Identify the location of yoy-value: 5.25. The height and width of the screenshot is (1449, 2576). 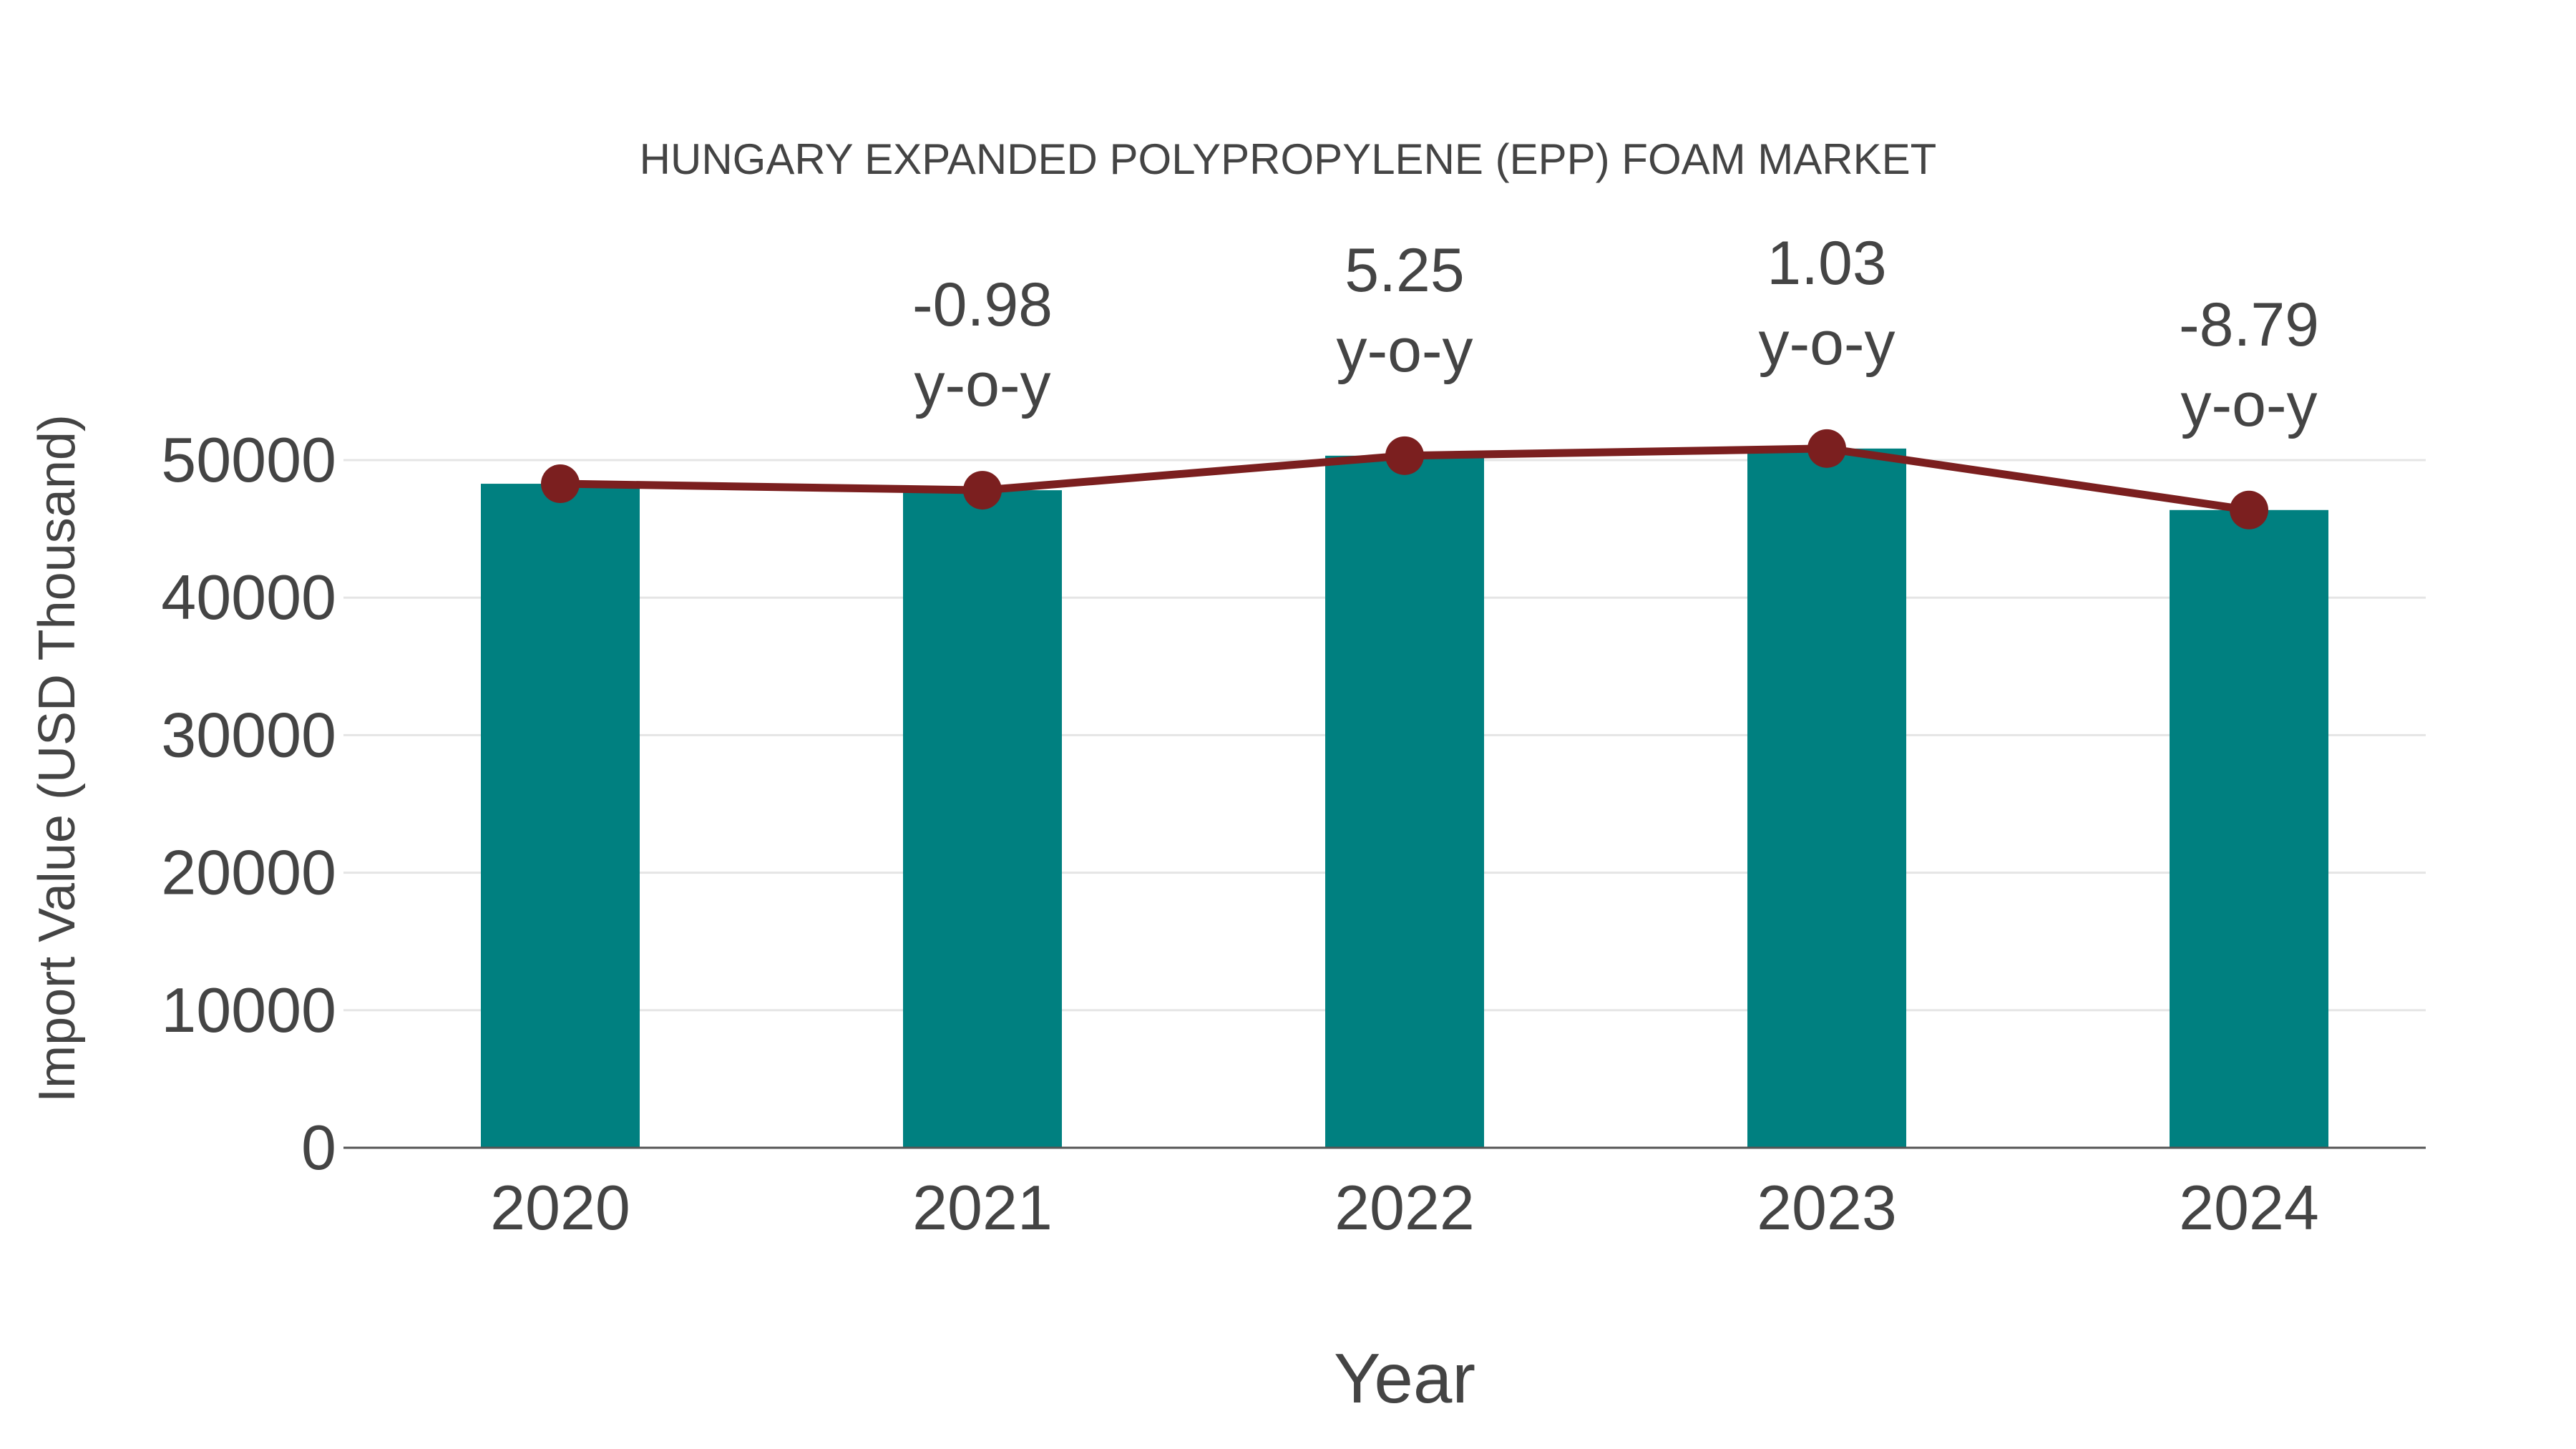
(1404, 270).